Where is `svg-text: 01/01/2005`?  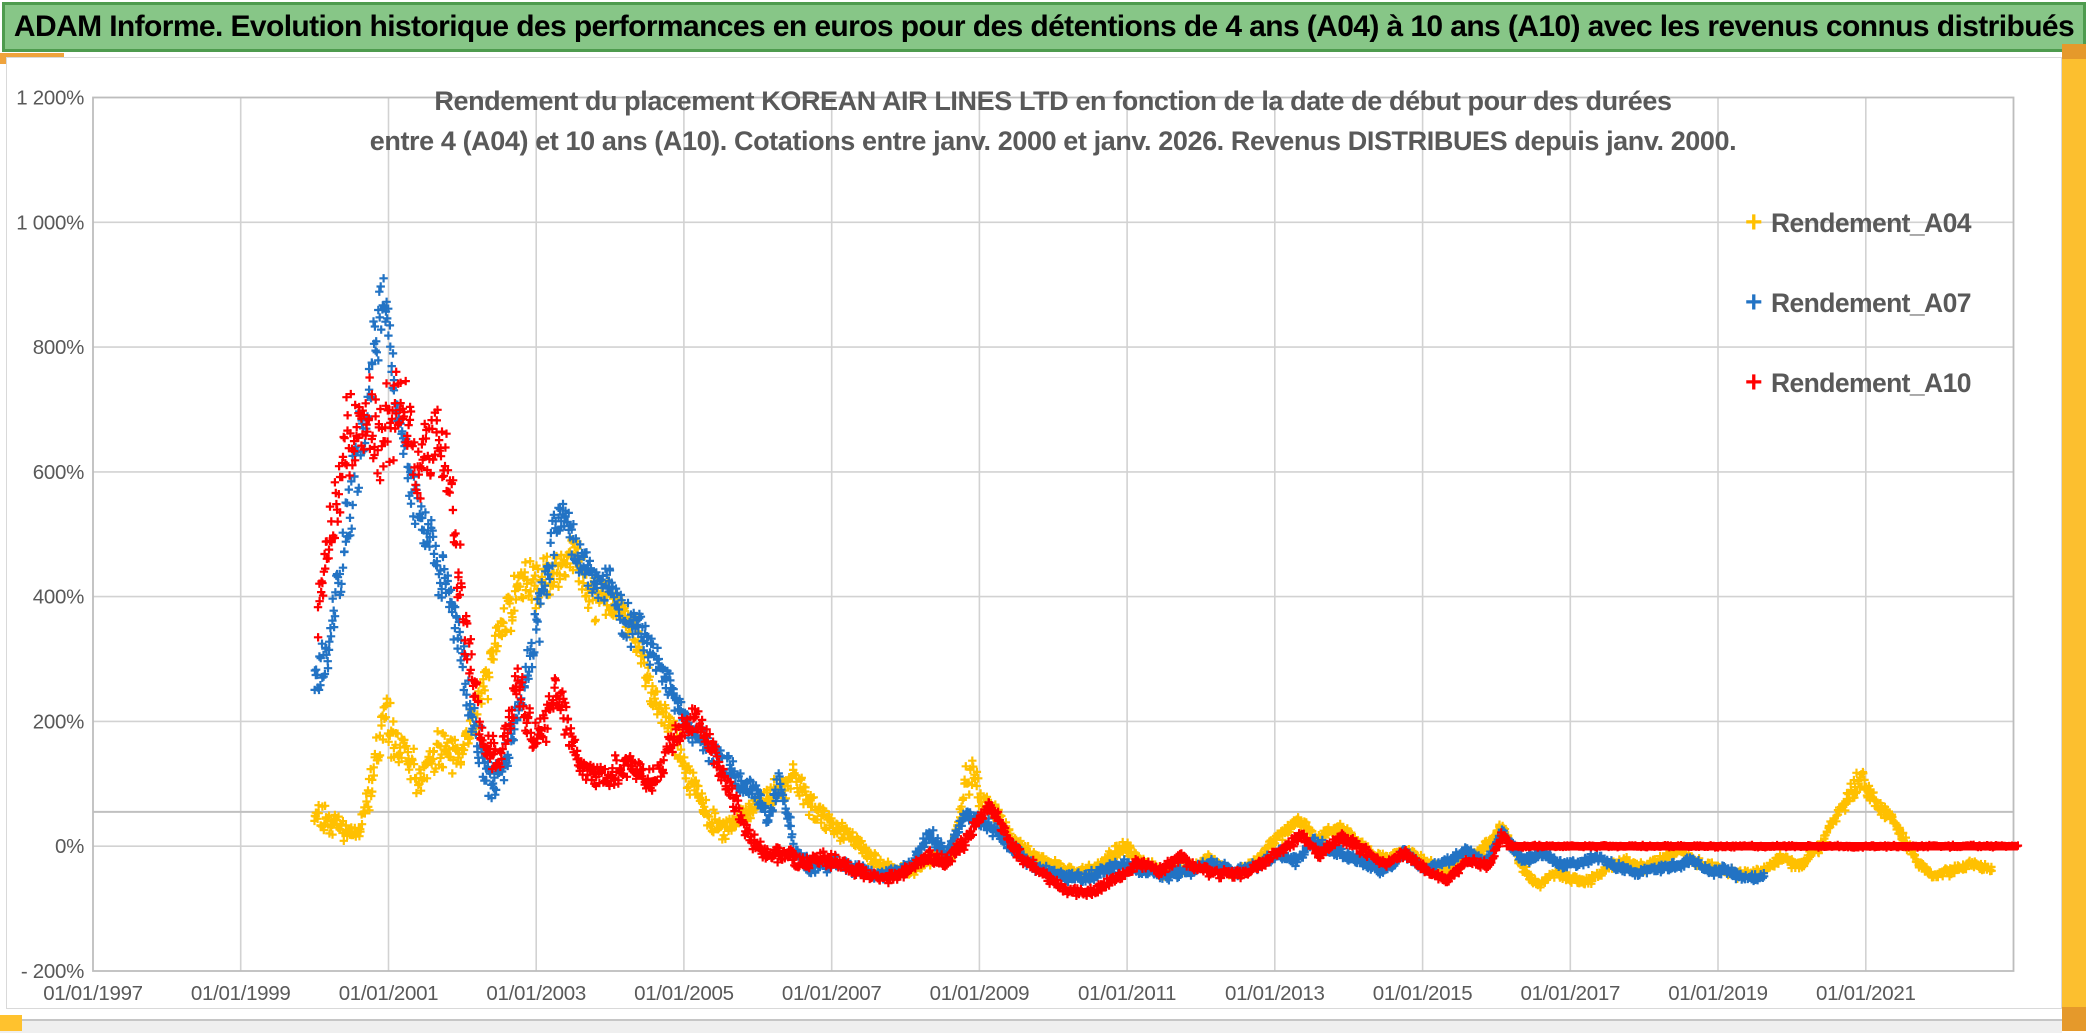
svg-text: 01/01/2005 is located at coordinates (684, 993).